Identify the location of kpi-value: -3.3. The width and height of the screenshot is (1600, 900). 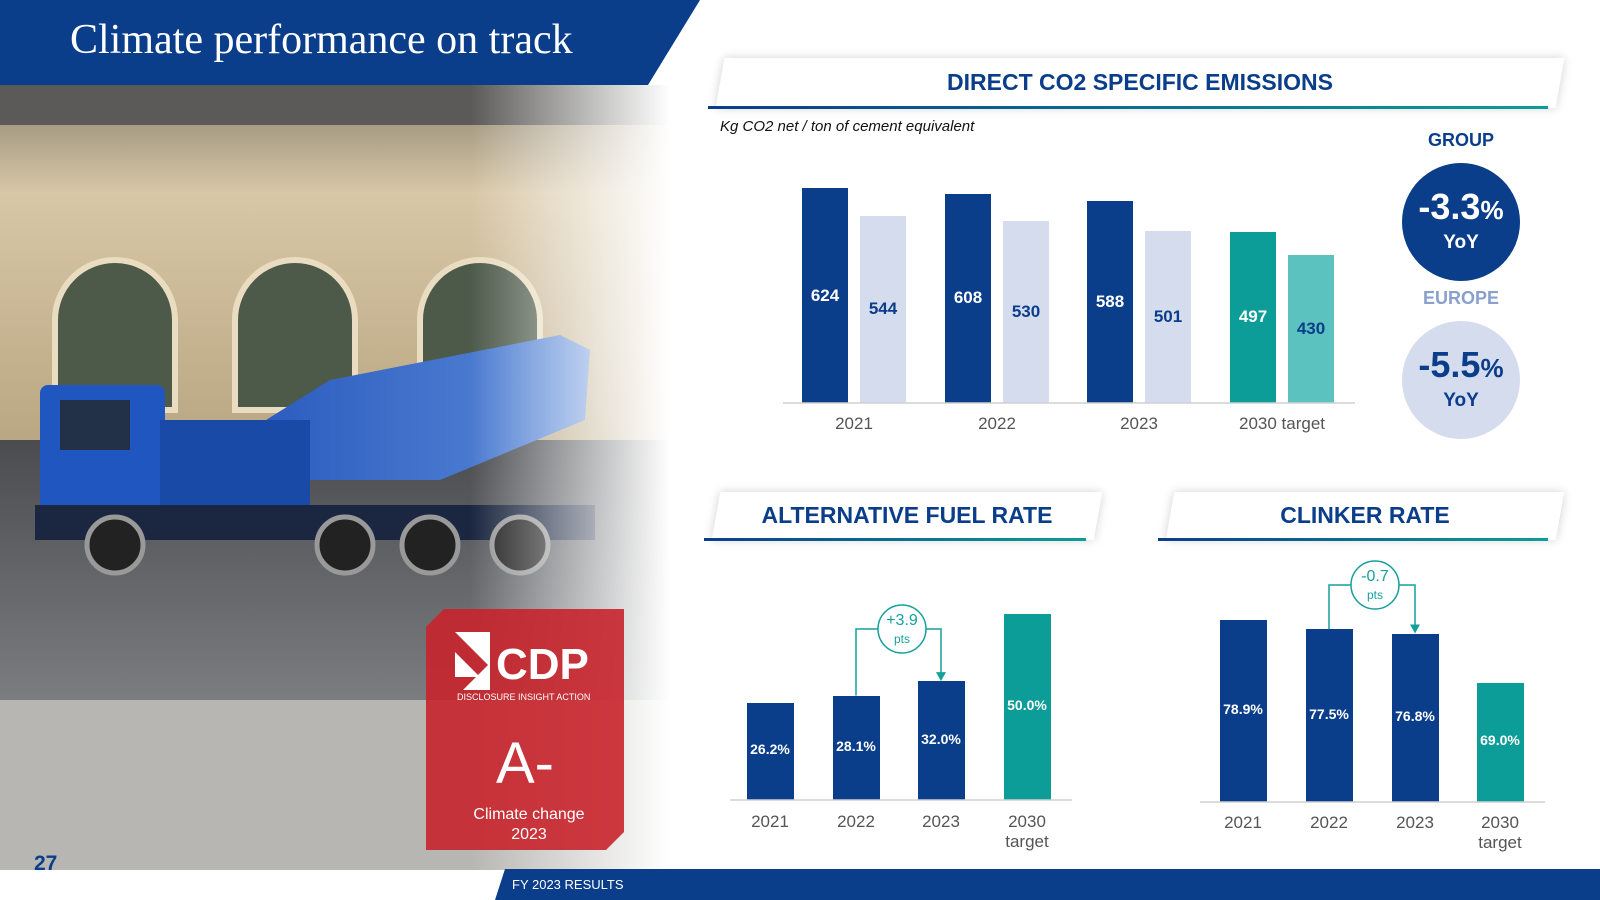
(1449, 206).